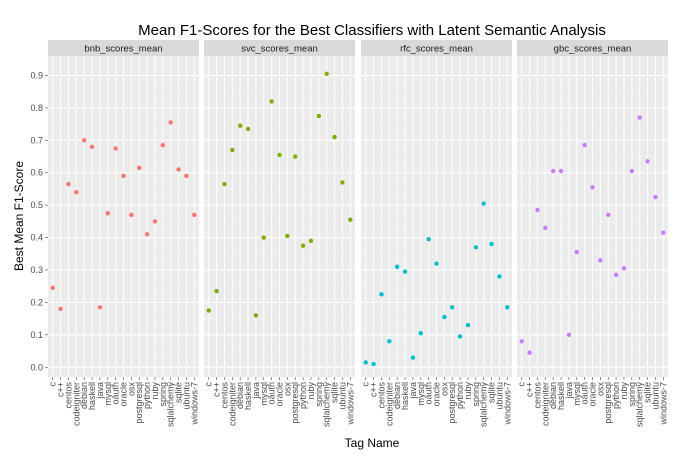  I want to click on y-tick-label: 0.8, so click(36, 108).